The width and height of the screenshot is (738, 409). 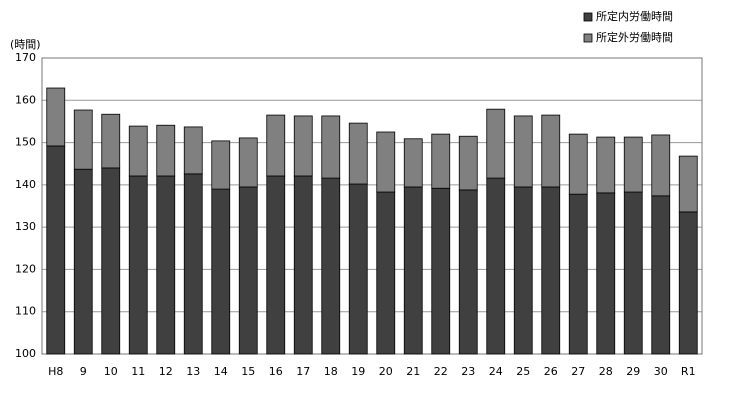 What do you see at coordinates (25, 57) in the screenshot?
I see `y-tick-label: 170` at bounding box center [25, 57].